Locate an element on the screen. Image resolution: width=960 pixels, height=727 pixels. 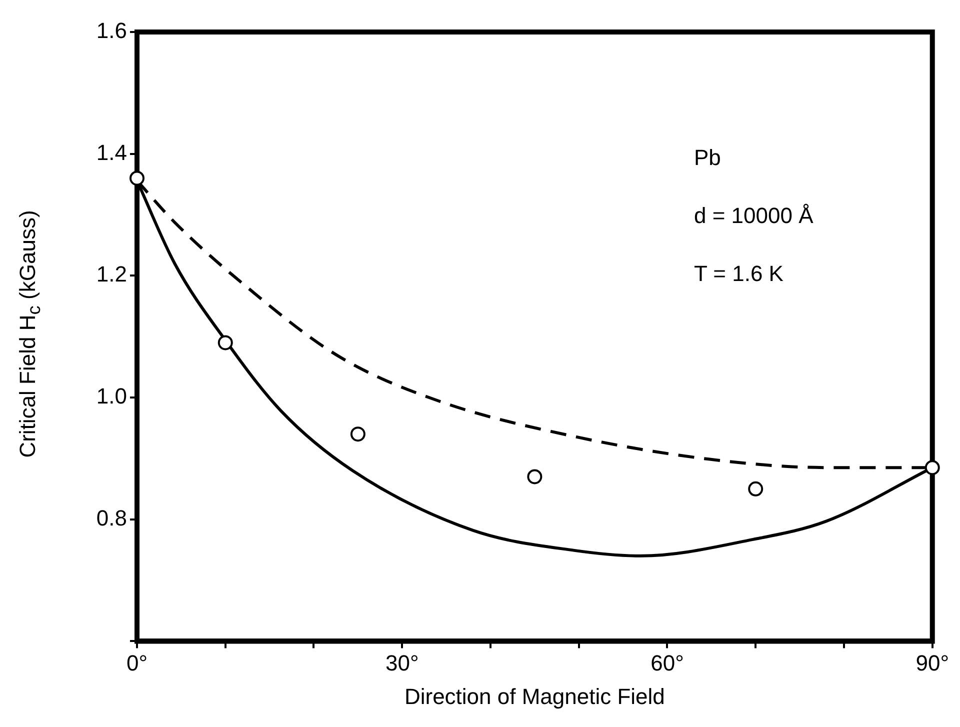
y-tick-label: 1.4 is located at coordinates (111, 152).